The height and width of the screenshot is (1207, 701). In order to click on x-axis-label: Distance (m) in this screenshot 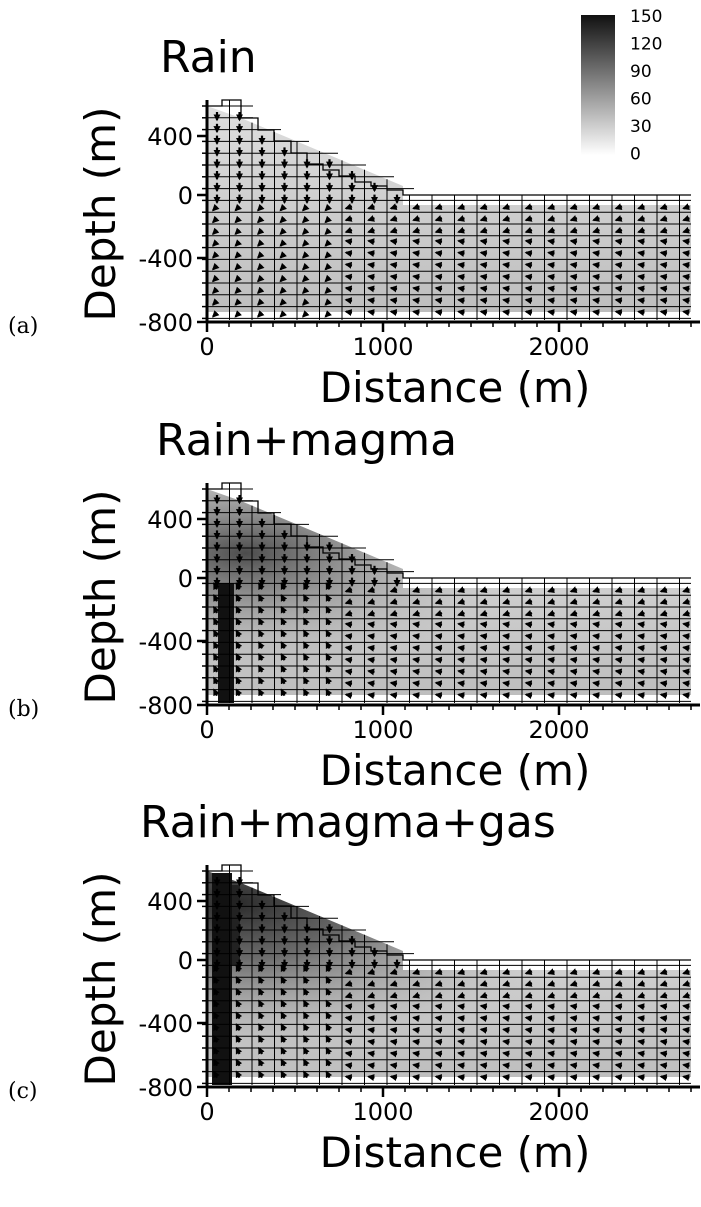, I will do `click(455, 1152)`.